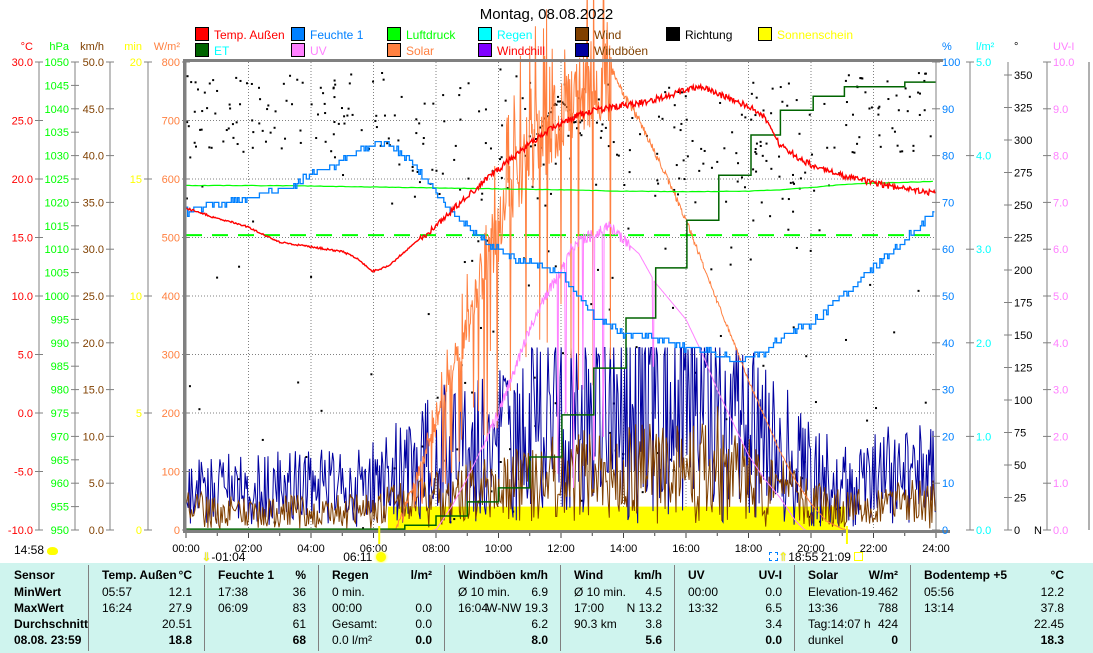 This screenshot has height=653, width=1093. What do you see at coordinates (421, 34) in the screenshot?
I see `legend-item-luftdruck: Luftdruck` at bounding box center [421, 34].